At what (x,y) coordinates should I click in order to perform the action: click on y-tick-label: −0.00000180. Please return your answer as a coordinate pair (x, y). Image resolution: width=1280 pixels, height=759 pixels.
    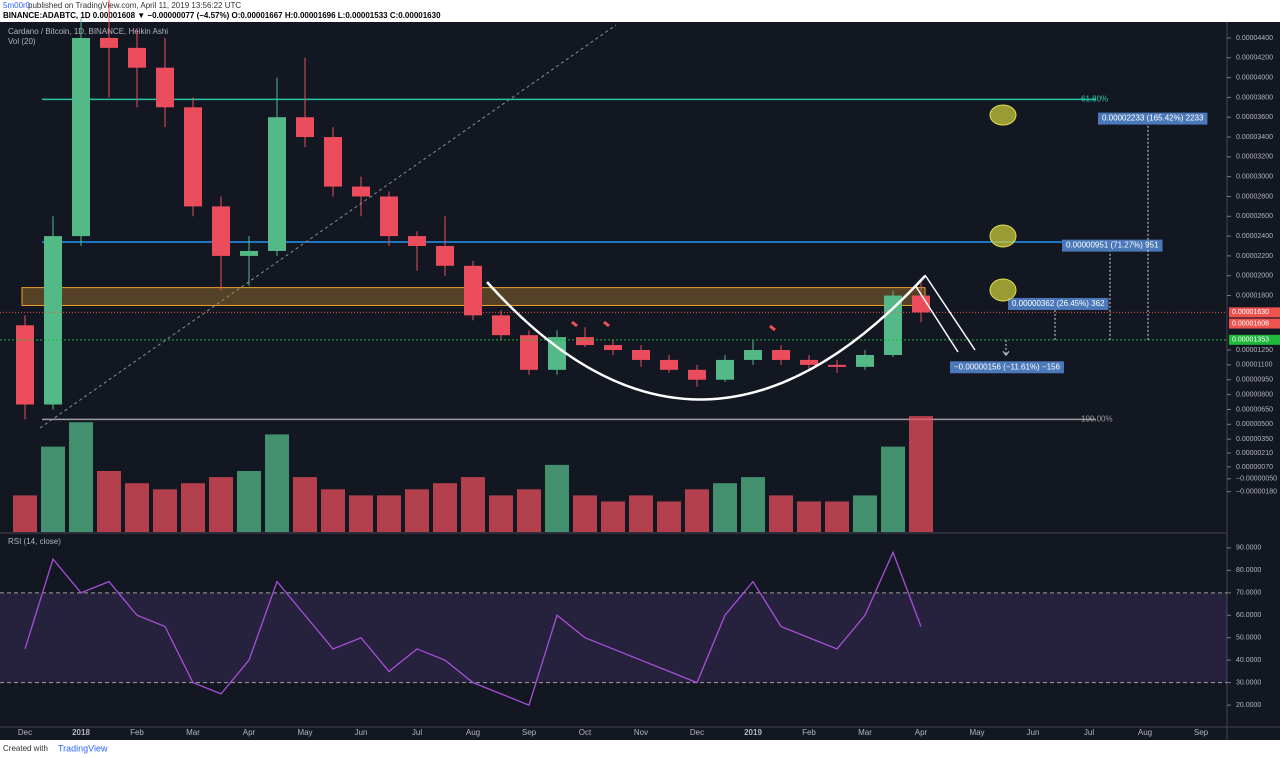
    Looking at the image, I should click on (1256, 492).